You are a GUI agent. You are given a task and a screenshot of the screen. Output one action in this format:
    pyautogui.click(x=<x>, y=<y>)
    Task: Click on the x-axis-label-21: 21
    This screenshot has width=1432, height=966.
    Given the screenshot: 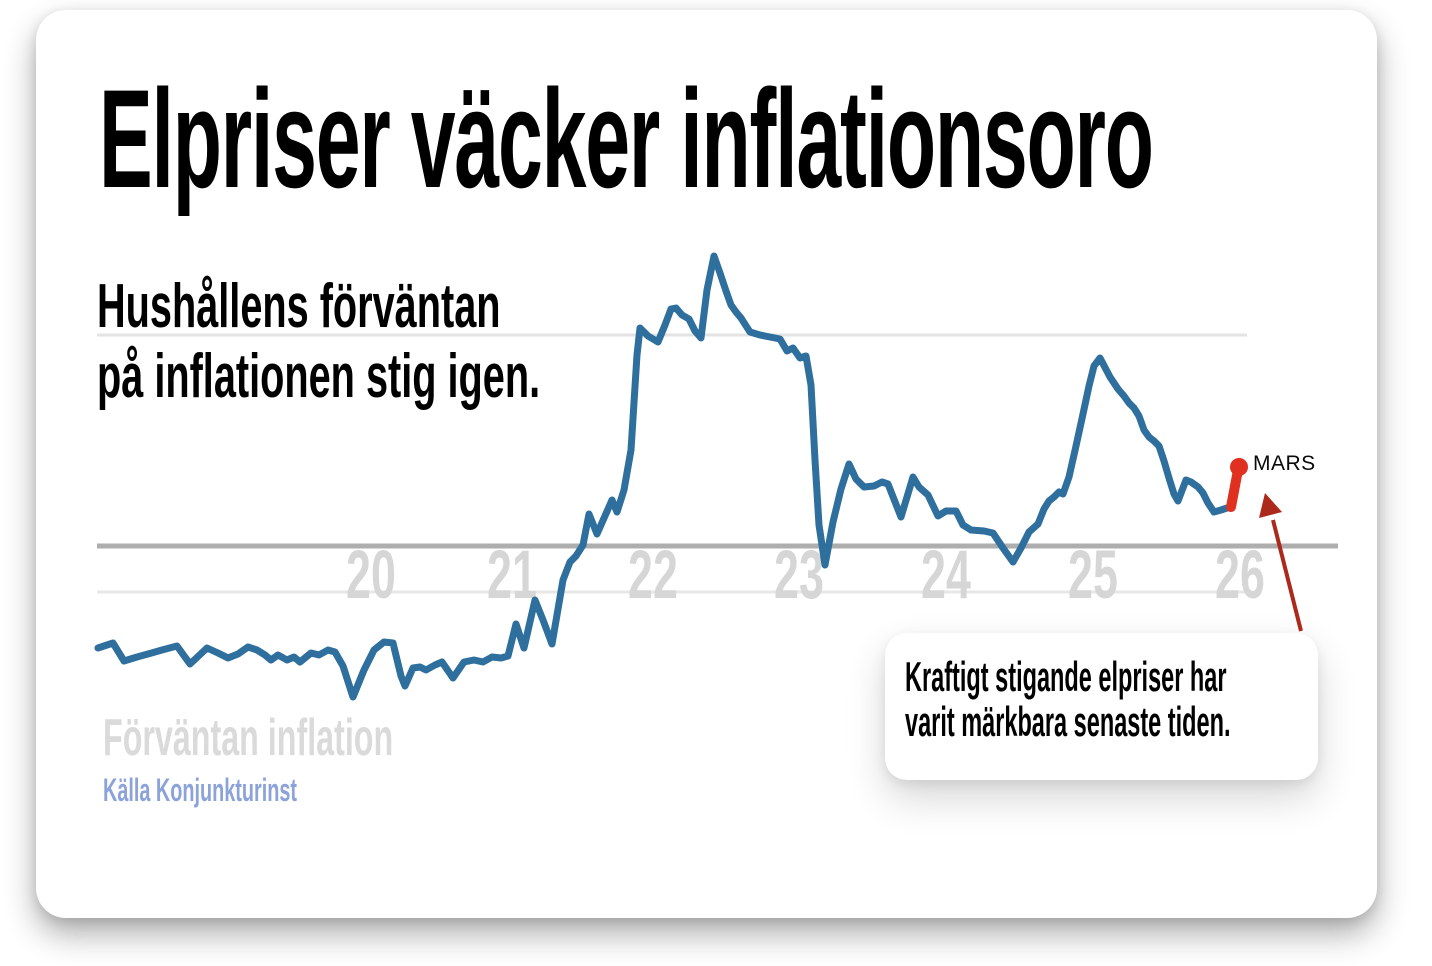 What is the action you would take?
    pyautogui.click(x=512, y=574)
    